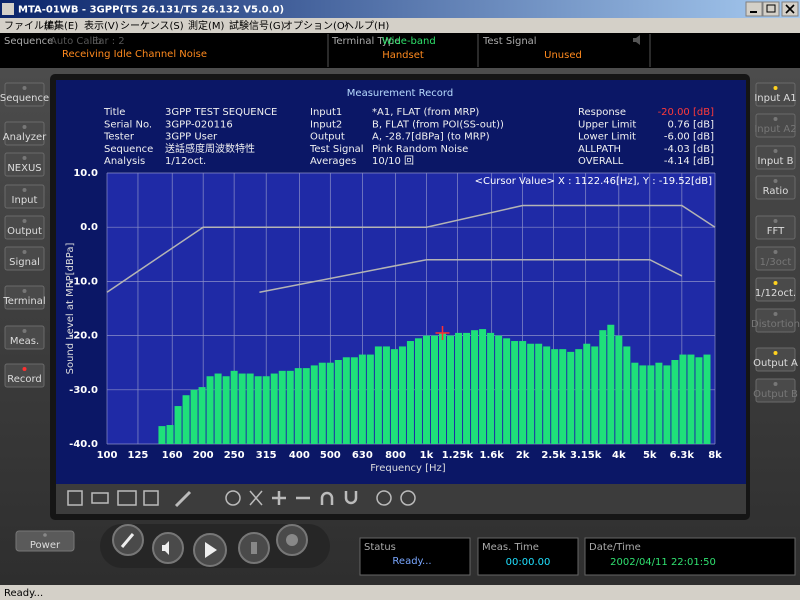 The image size is (800, 600). What do you see at coordinates (408, 468) in the screenshot?
I see `x-axis-label: Frequency [Hz]` at bounding box center [408, 468].